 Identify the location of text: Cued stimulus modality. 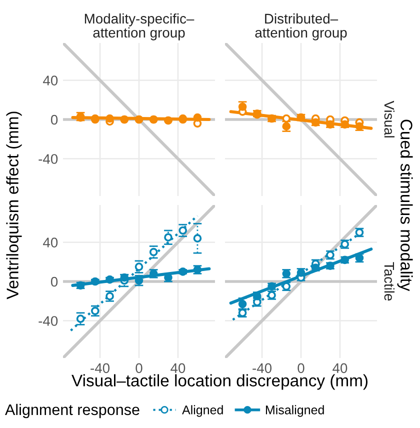
(405, 206).